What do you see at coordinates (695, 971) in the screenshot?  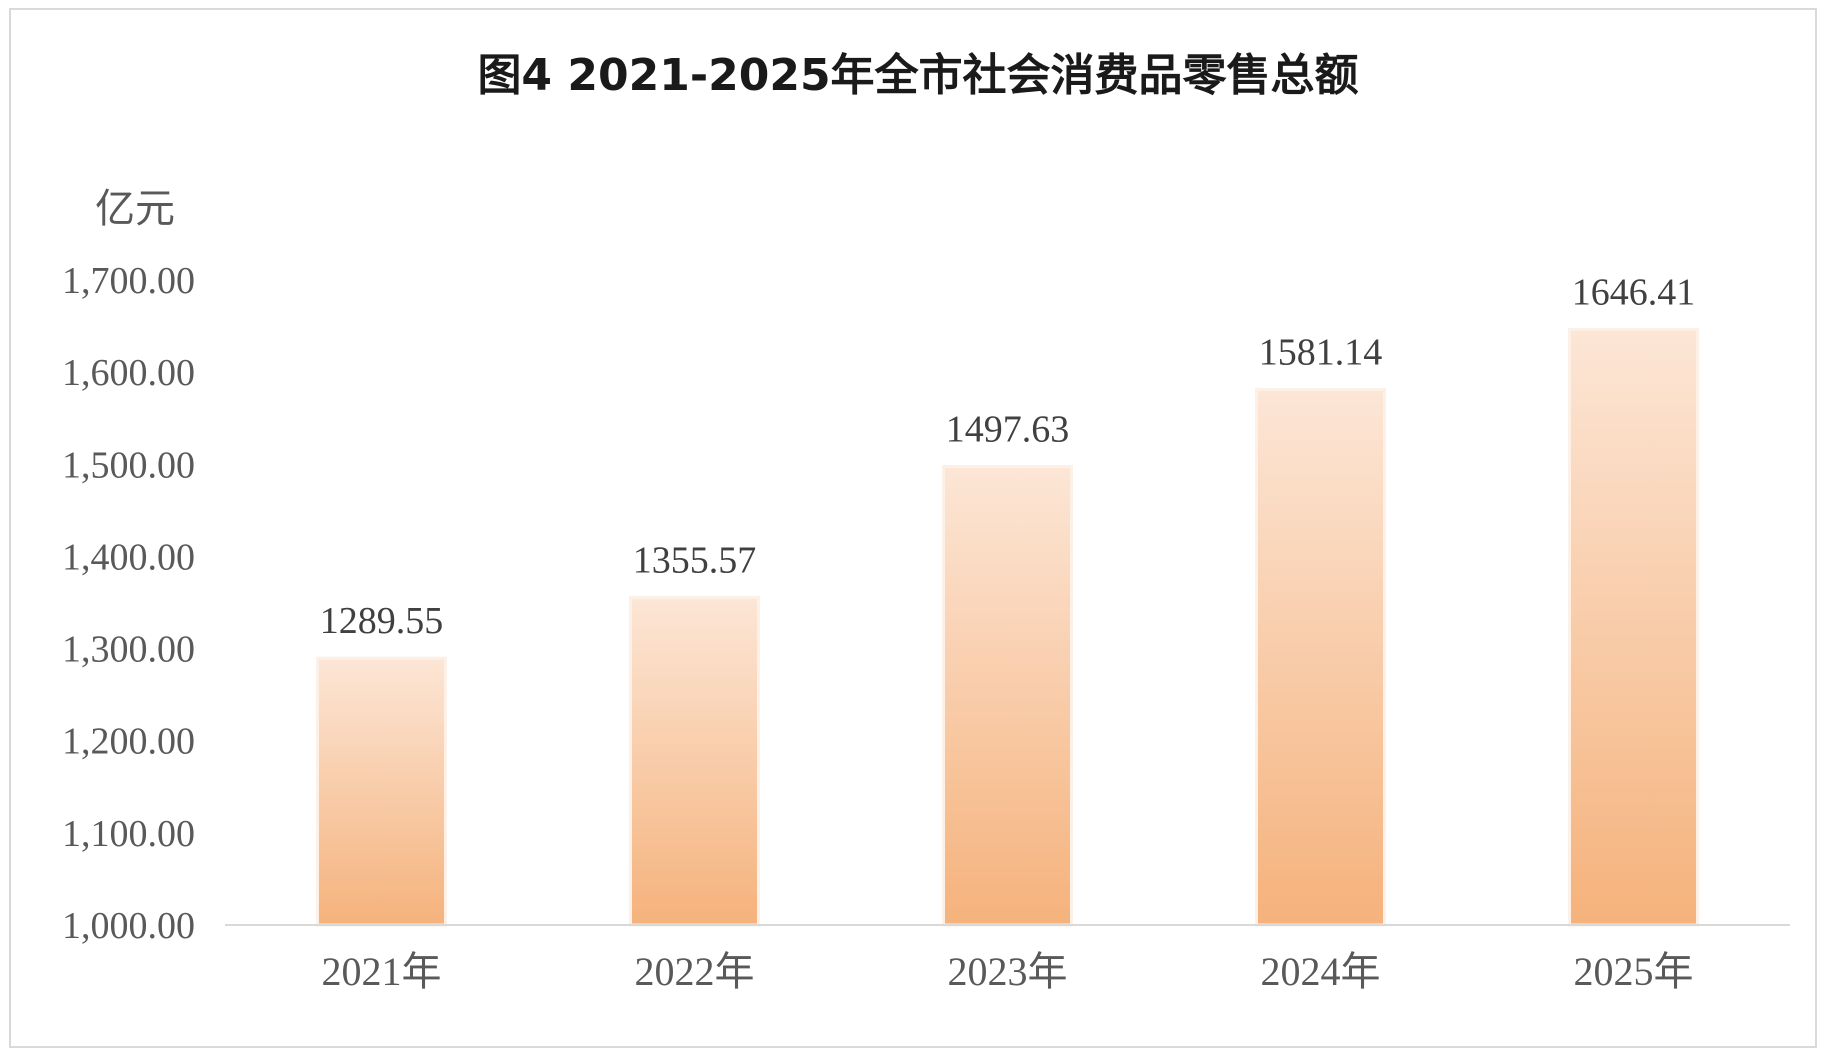 I see `x-tick-label: 2022年` at bounding box center [695, 971].